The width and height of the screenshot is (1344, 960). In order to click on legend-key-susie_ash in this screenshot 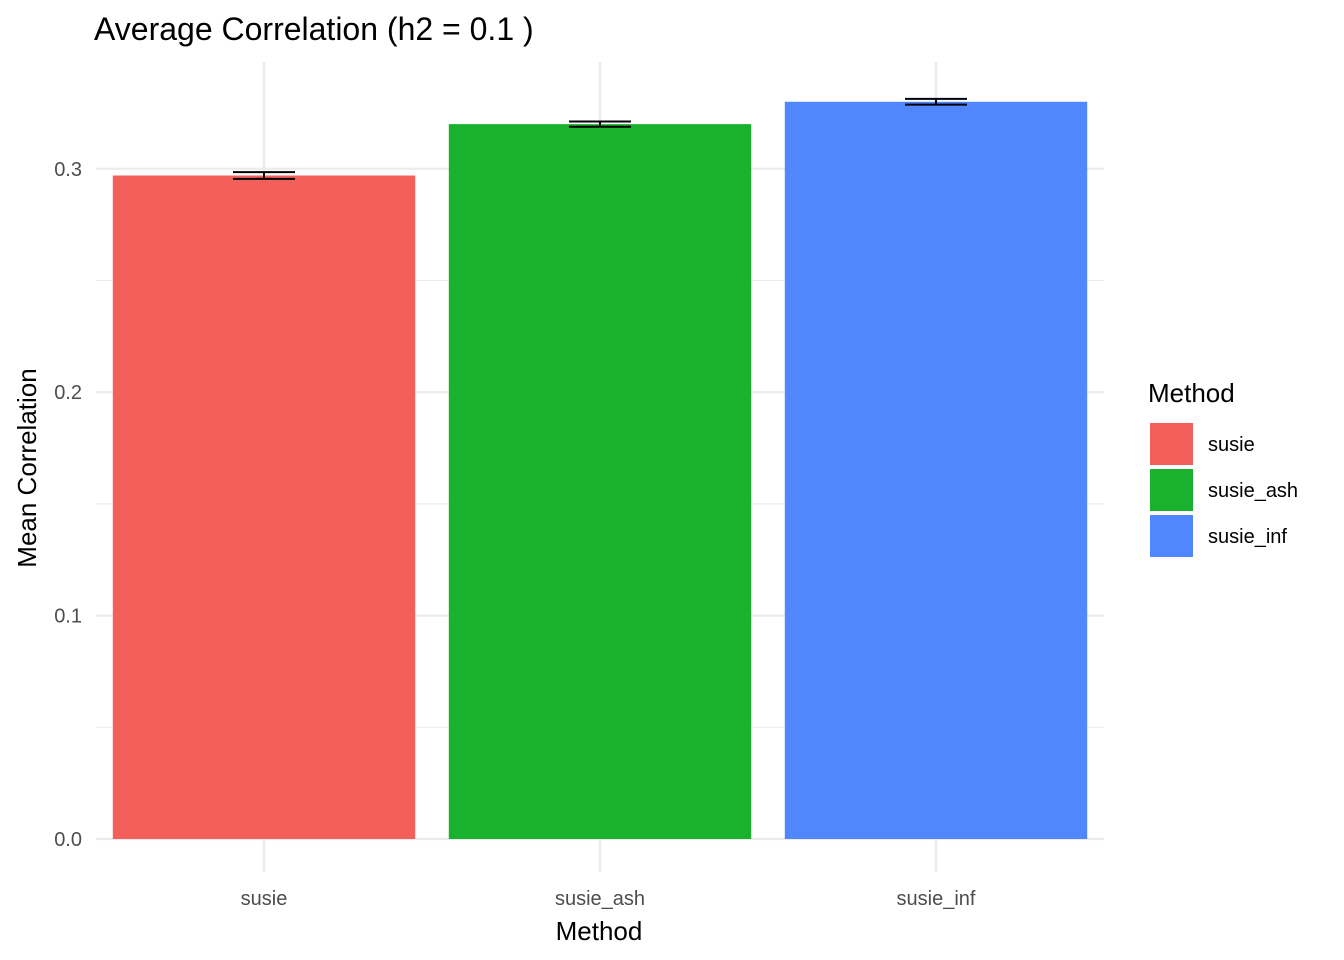, I will do `click(1171, 490)`.